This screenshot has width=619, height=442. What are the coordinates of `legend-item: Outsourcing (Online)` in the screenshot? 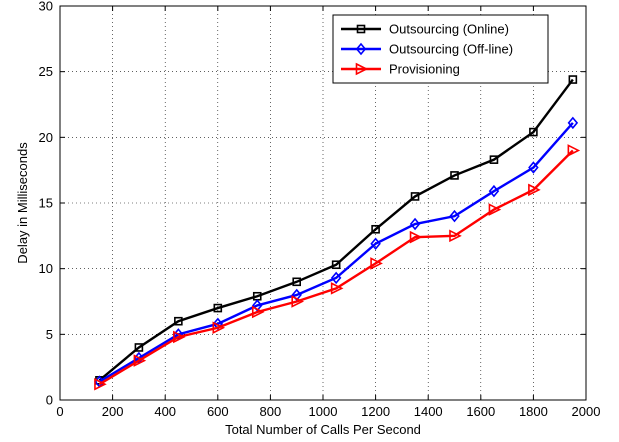 It's located at (425, 29).